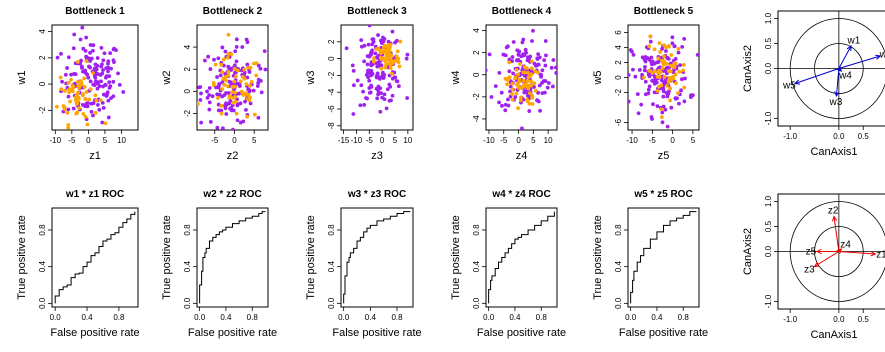  What do you see at coordinates (518, 140) in the screenshot?
I see `x-tick-label: 0` at bounding box center [518, 140].